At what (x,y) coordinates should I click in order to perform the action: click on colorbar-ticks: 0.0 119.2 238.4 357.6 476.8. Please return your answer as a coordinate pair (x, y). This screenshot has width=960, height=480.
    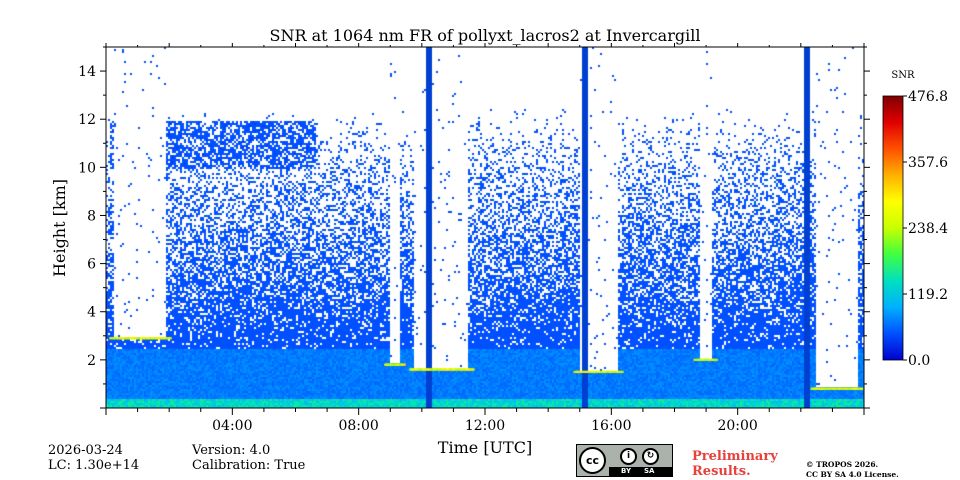
    Looking at the image, I should click on (925, 229).